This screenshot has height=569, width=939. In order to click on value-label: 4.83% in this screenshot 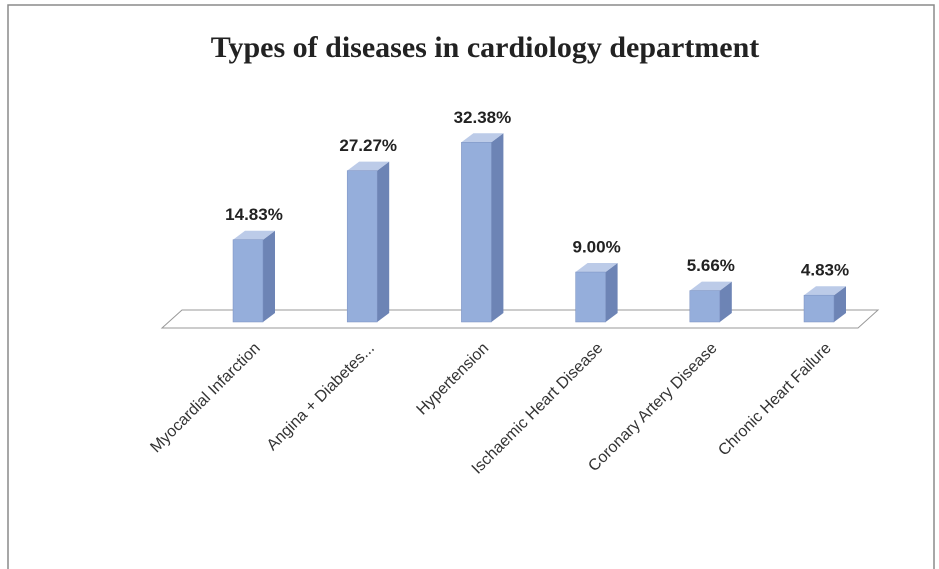, I will do `click(825, 270)`.